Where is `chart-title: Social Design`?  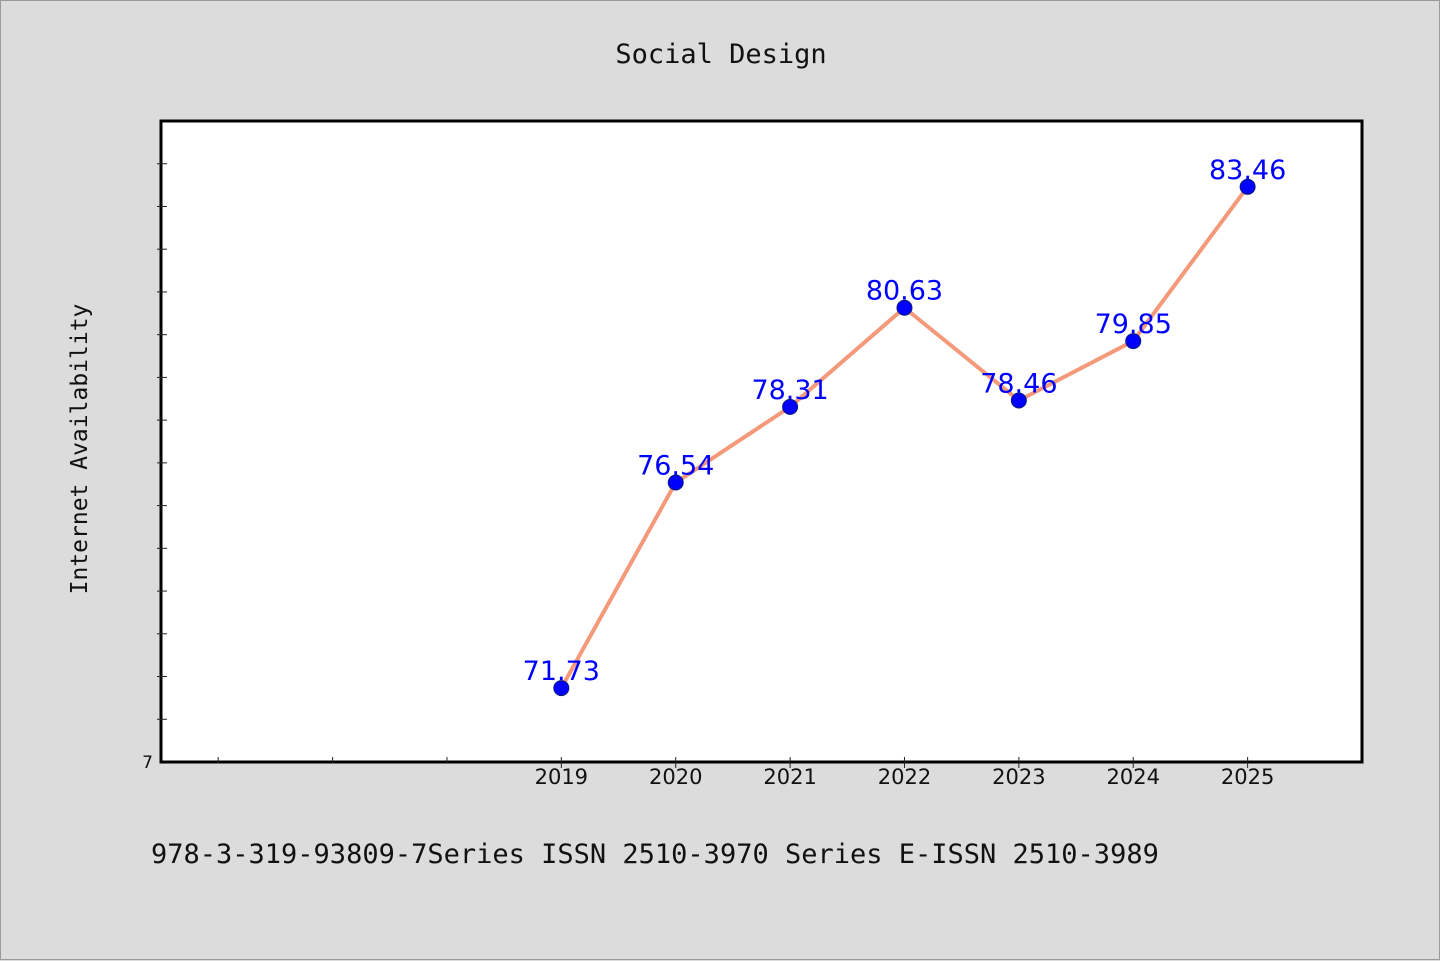
chart-title: Social Design is located at coordinates (720, 54).